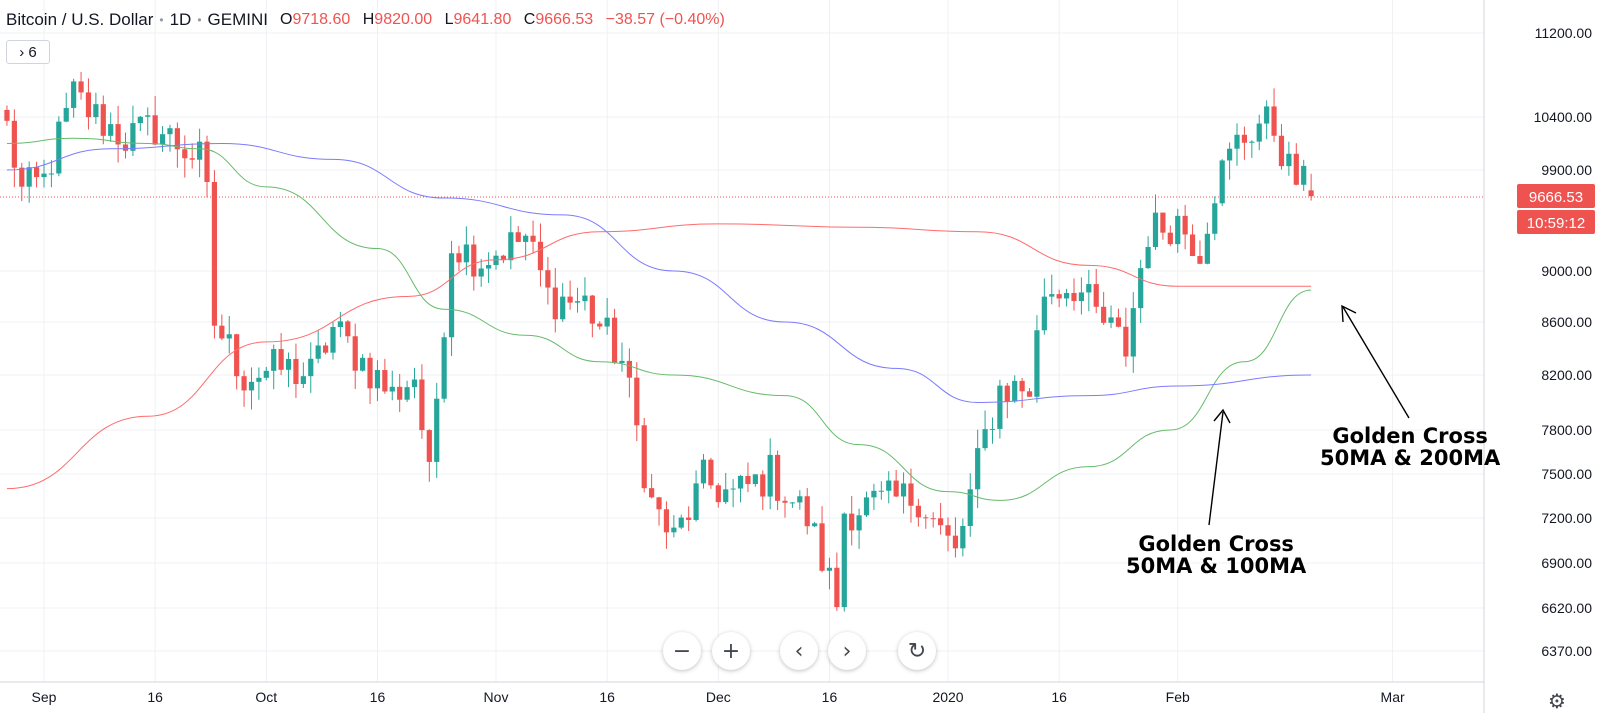  What do you see at coordinates (28, 52) in the screenshot?
I see `indicators-toggle-button: › 6` at bounding box center [28, 52].